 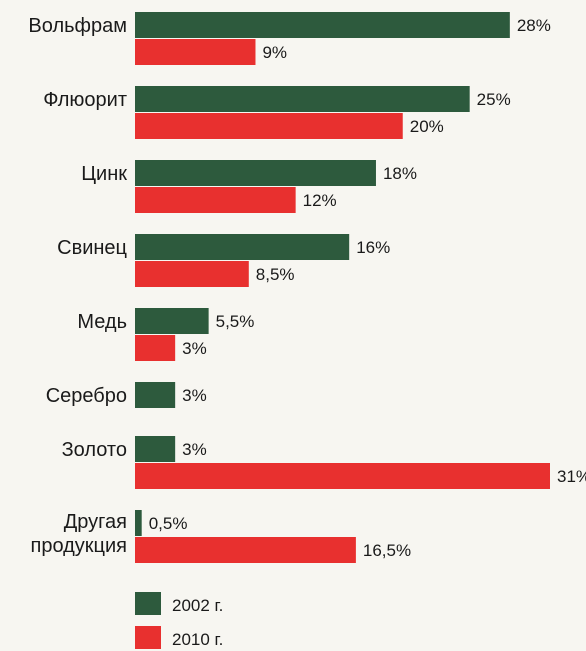 I want to click on legend-label-2002: 2002 г., so click(x=197, y=605).